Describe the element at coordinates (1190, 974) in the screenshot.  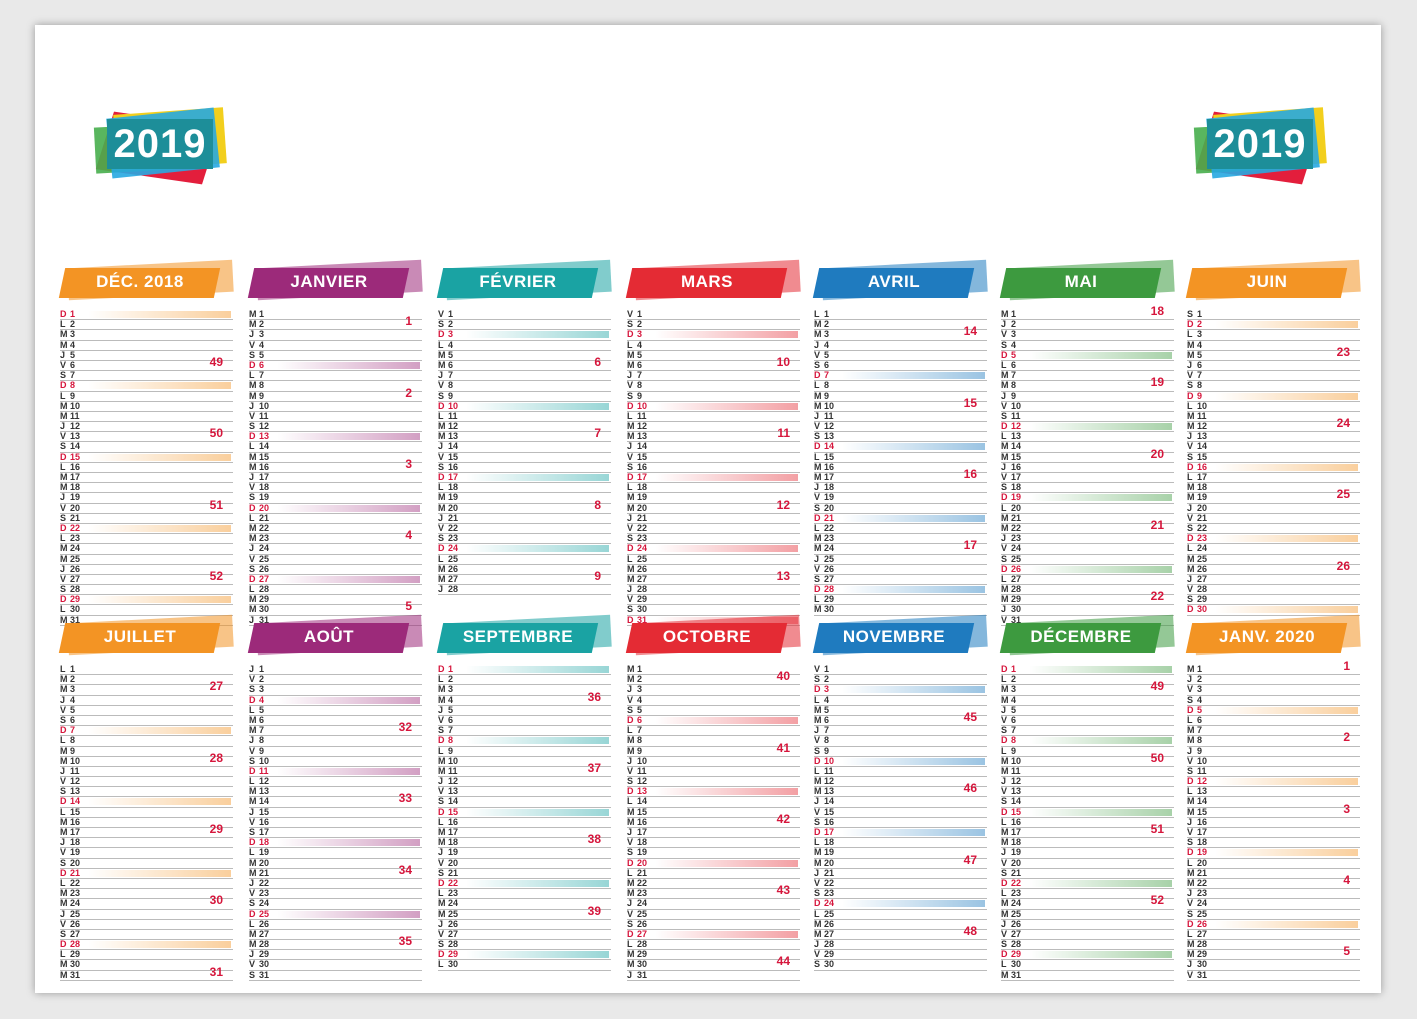
I see `day-letter: V` at that location.